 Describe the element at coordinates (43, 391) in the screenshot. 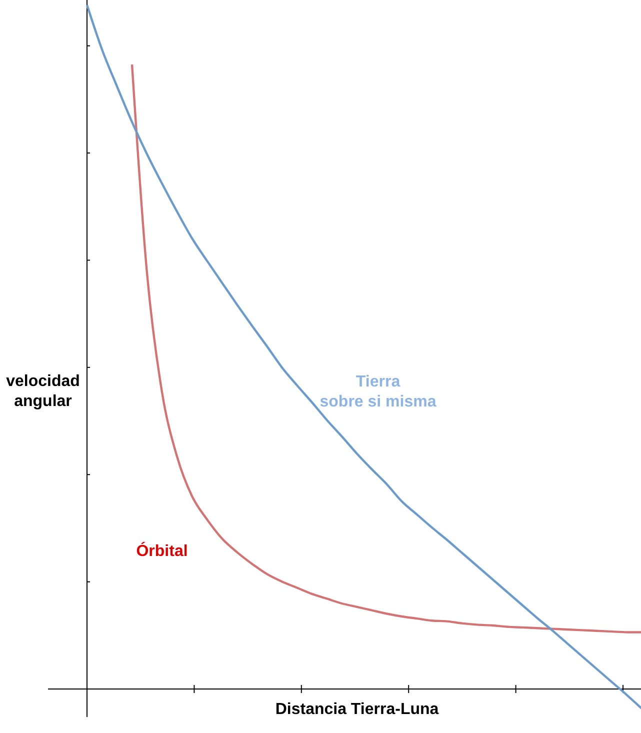

I see `y-axis-title: velocidad angular` at that location.